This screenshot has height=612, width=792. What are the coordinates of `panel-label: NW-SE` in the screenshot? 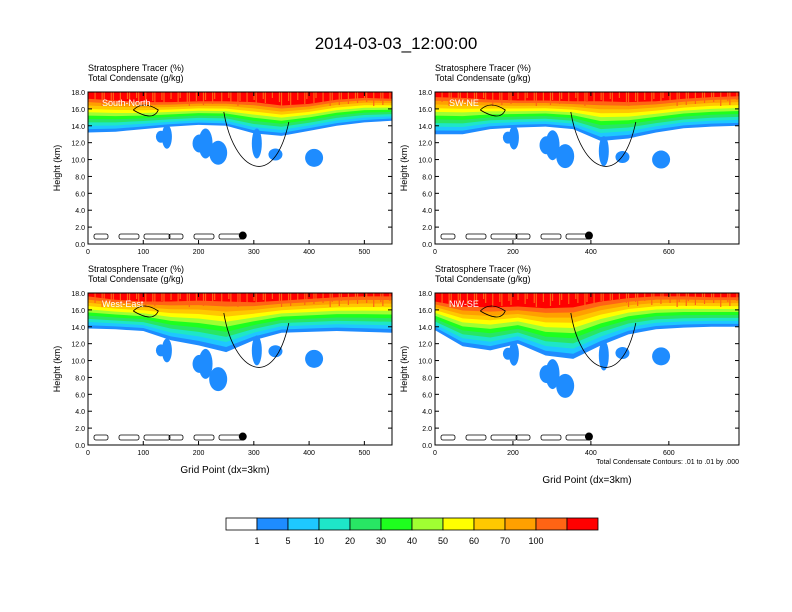 It's located at (464, 304).